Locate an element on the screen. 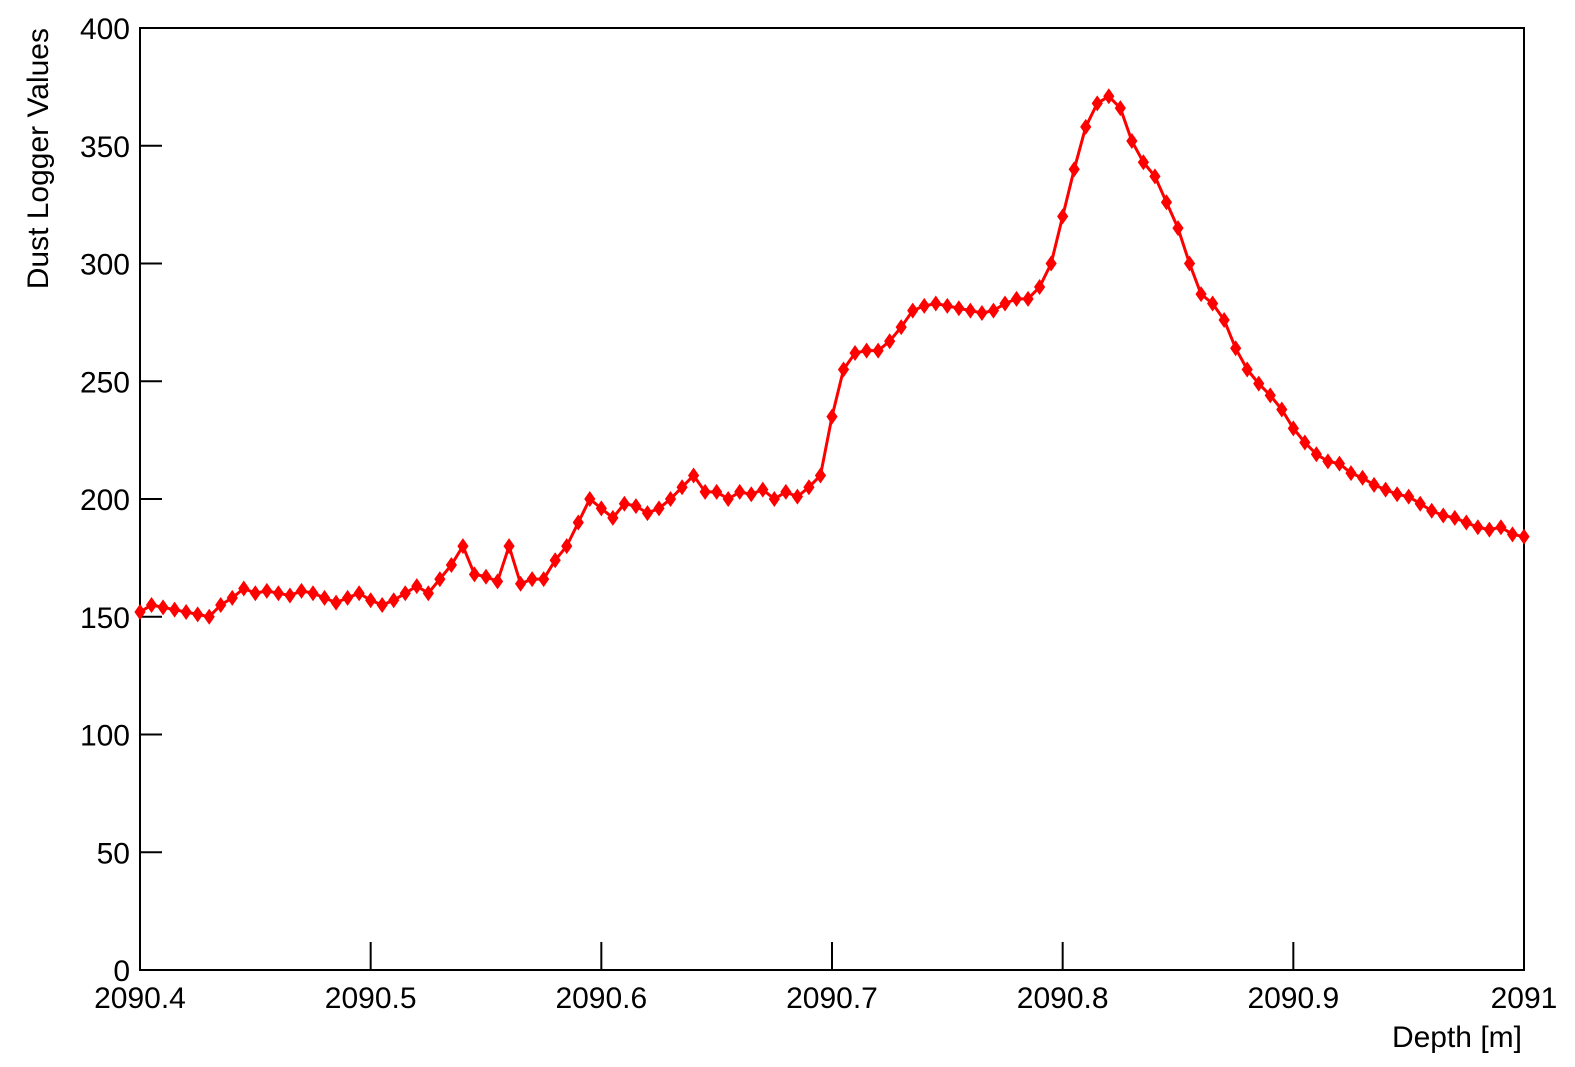 This screenshot has height=1067, width=1575. x-tick-label: 2090.7 is located at coordinates (832, 998).